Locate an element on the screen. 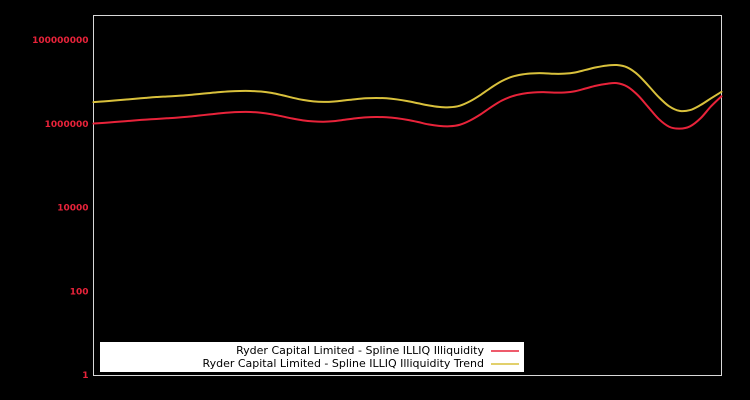 The width and height of the screenshot is (750, 400). series-line-illiquidity-trend is located at coordinates (407, 88).